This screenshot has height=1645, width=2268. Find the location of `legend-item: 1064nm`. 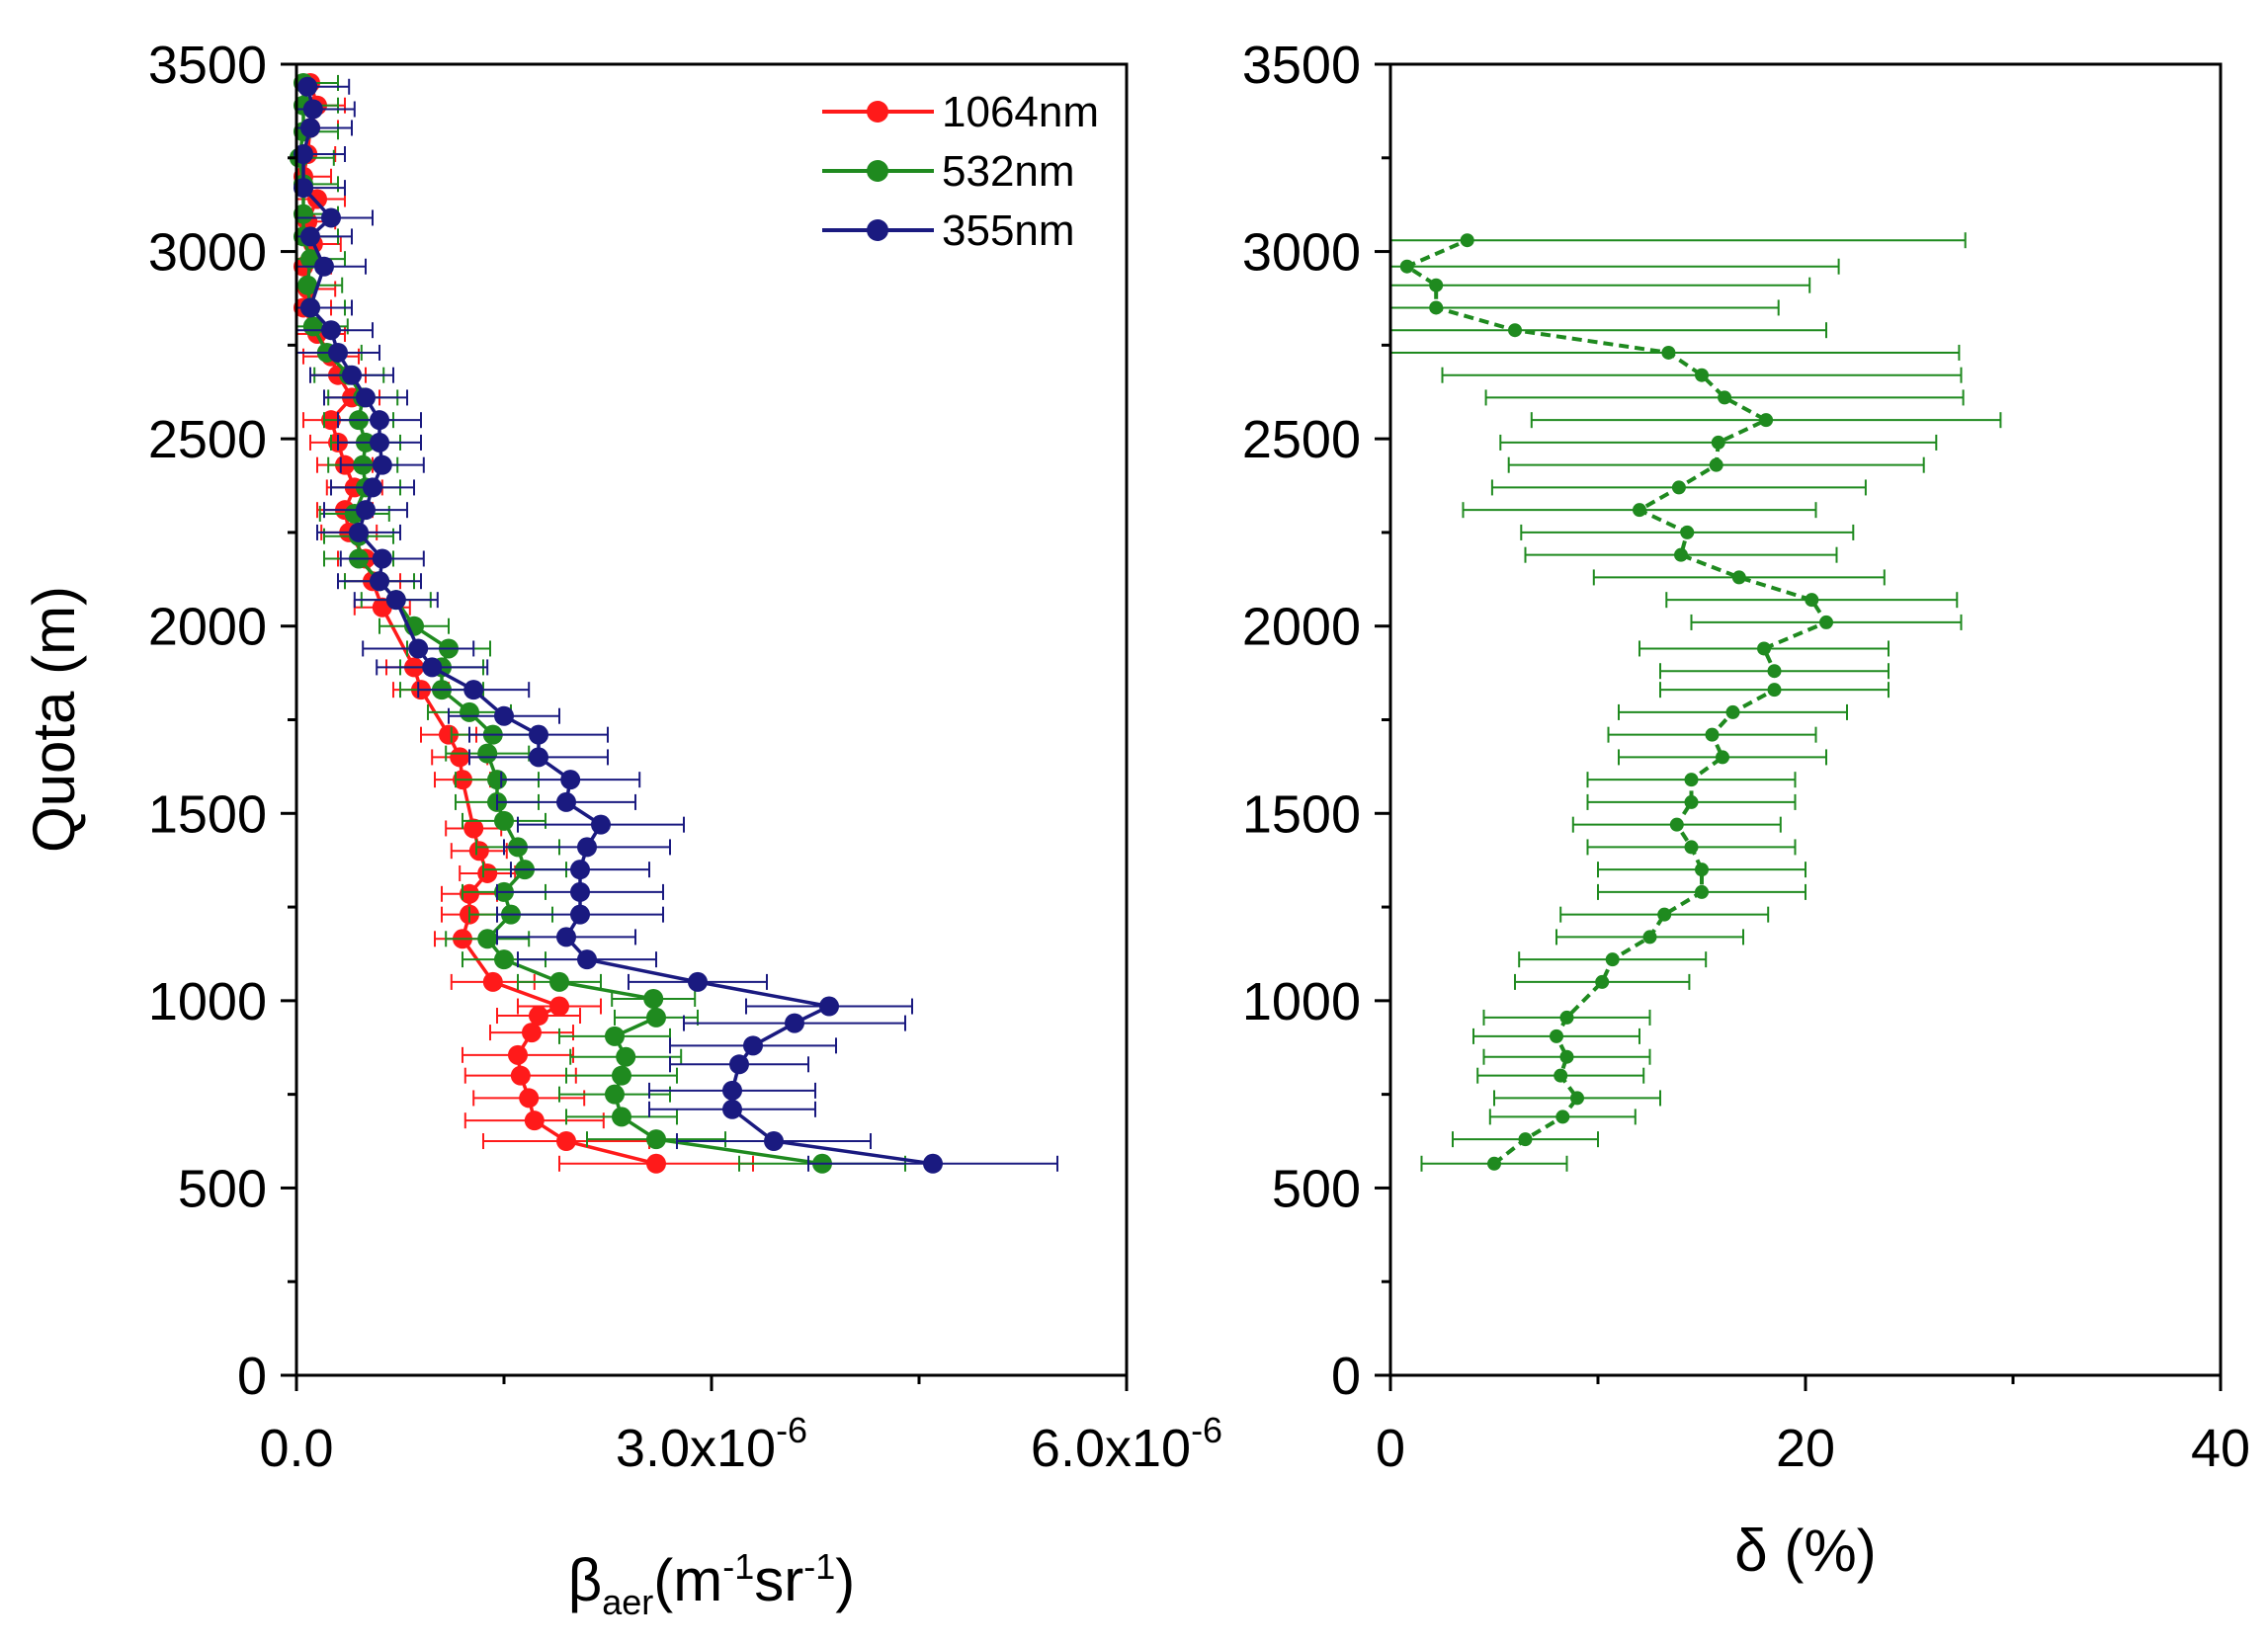

legend-item: 1064nm is located at coordinates (960, 112).